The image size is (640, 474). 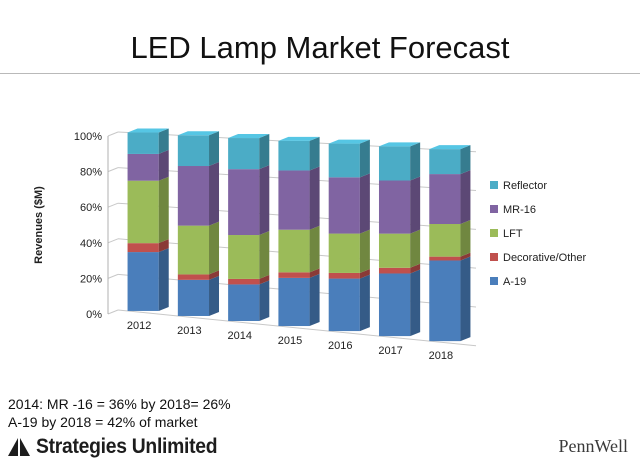 What do you see at coordinates (390, 351) in the screenshot?
I see `x-tick-label: 2017` at bounding box center [390, 351].